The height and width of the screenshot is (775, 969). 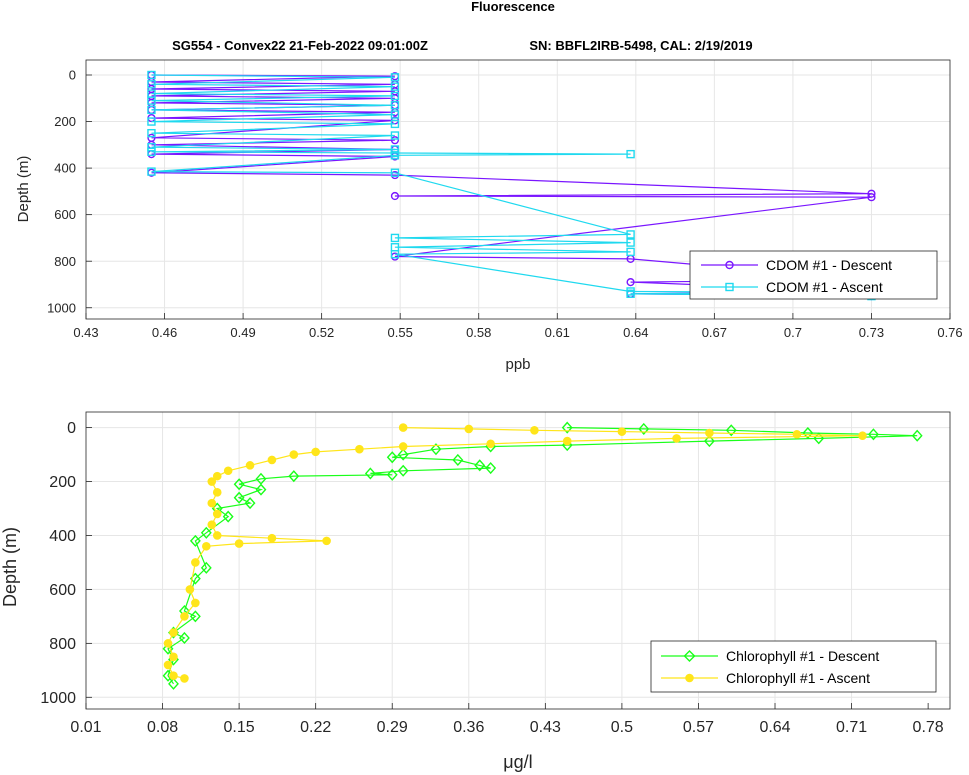 What do you see at coordinates (729, 287) in the screenshot?
I see `cdom-legend-marker-ascent` at bounding box center [729, 287].